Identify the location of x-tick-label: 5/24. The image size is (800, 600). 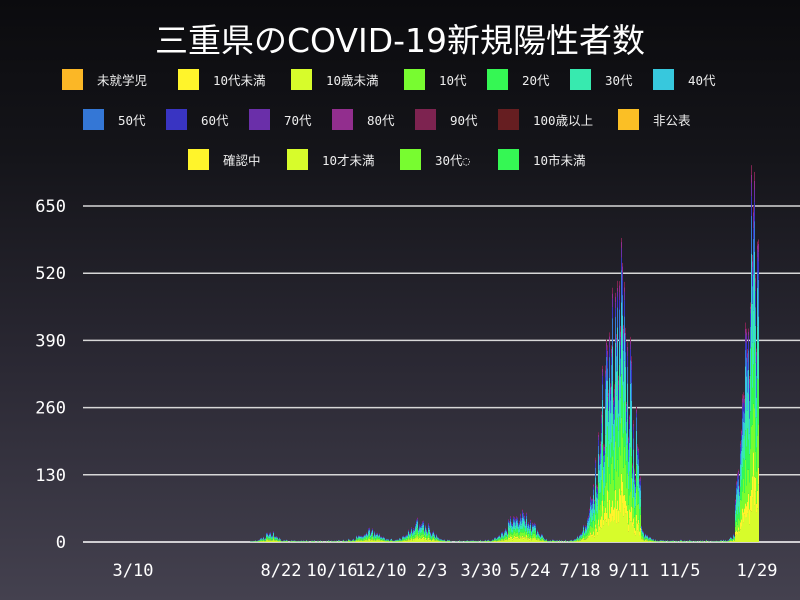
(530, 571).